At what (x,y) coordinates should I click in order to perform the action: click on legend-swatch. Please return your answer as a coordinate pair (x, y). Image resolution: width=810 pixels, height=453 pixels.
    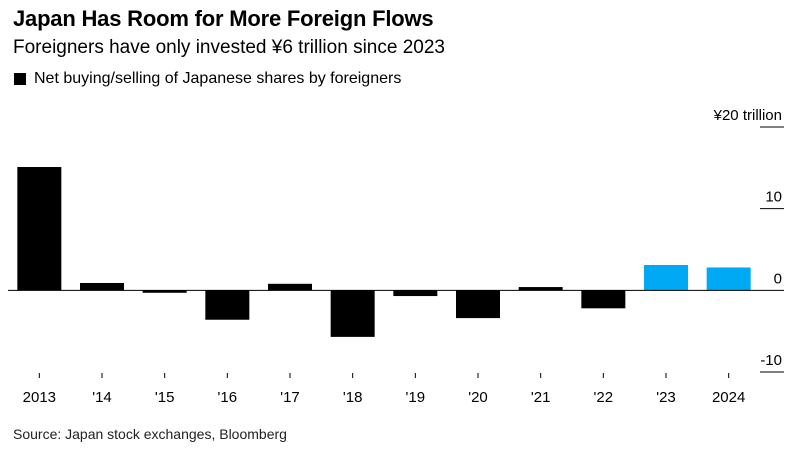
    Looking at the image, I should click on (20, 79).